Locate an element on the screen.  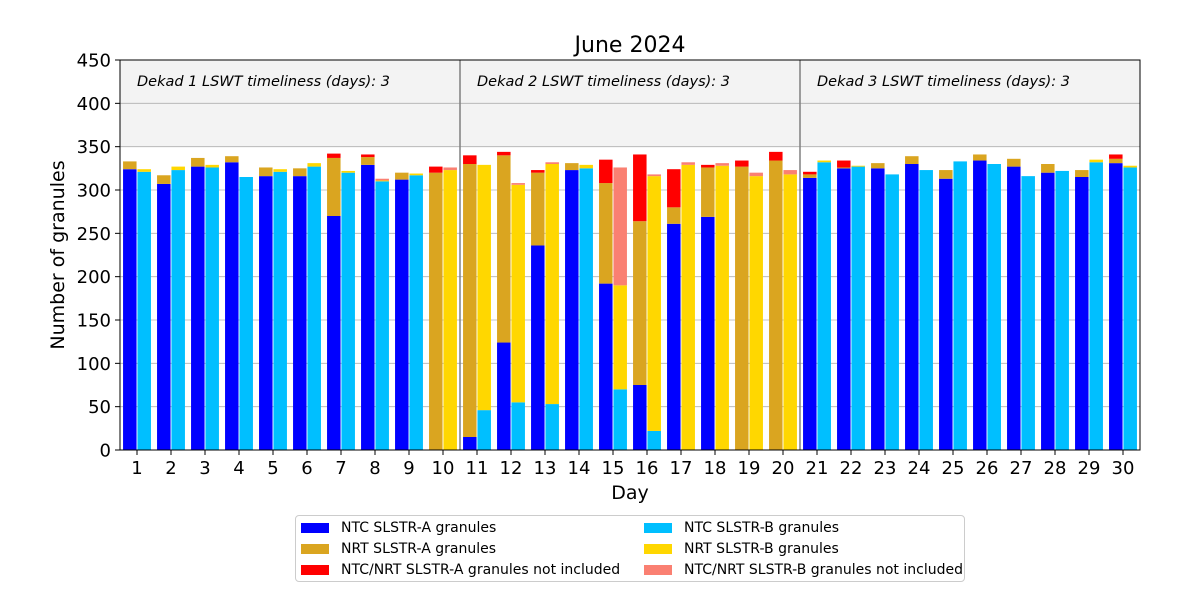
x-tick-label: 24 is located at coordinates (919, 468).